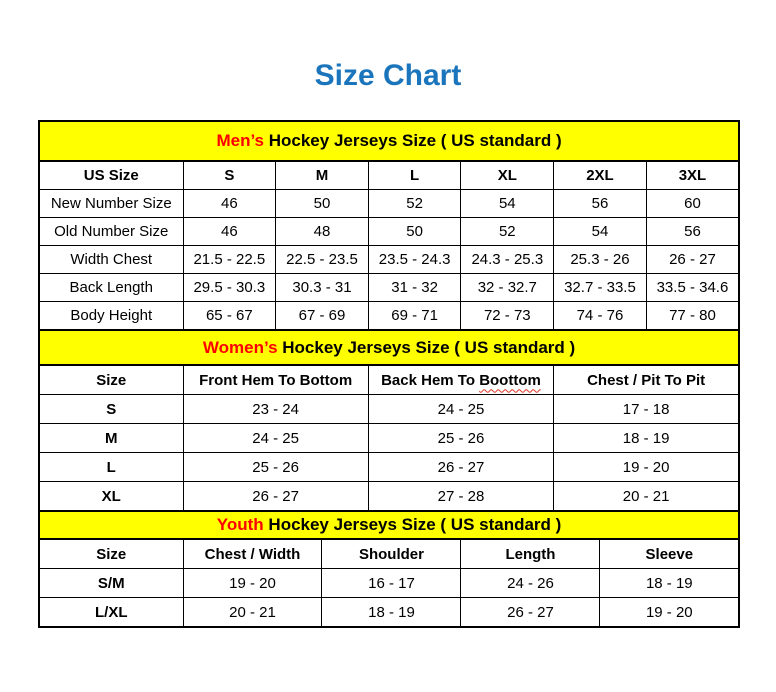  I want to click on youth-header-cell: Chest / Width, so click(252, 553).